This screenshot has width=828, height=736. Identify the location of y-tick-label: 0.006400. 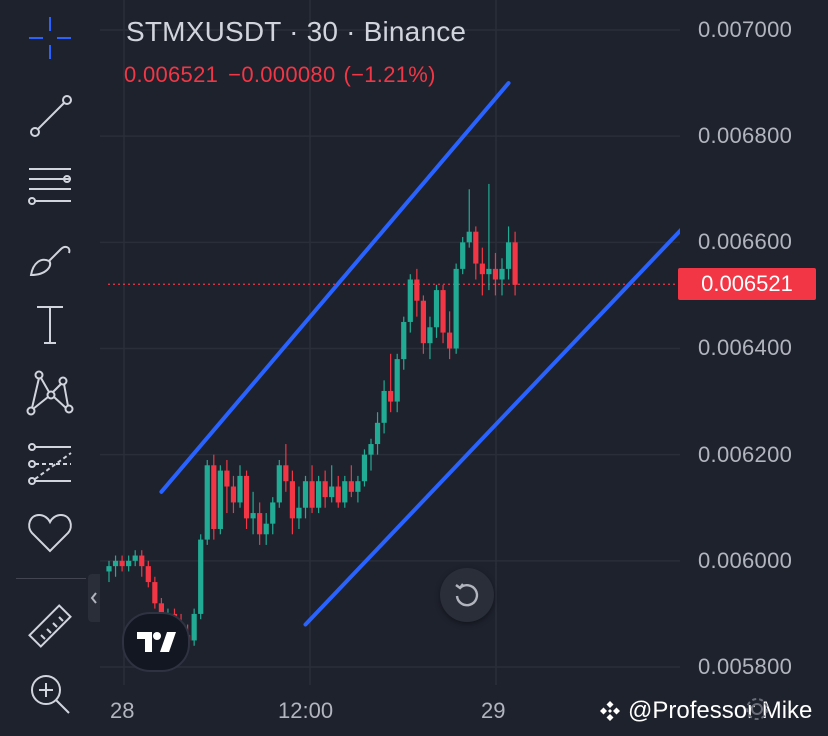
(745, 347).